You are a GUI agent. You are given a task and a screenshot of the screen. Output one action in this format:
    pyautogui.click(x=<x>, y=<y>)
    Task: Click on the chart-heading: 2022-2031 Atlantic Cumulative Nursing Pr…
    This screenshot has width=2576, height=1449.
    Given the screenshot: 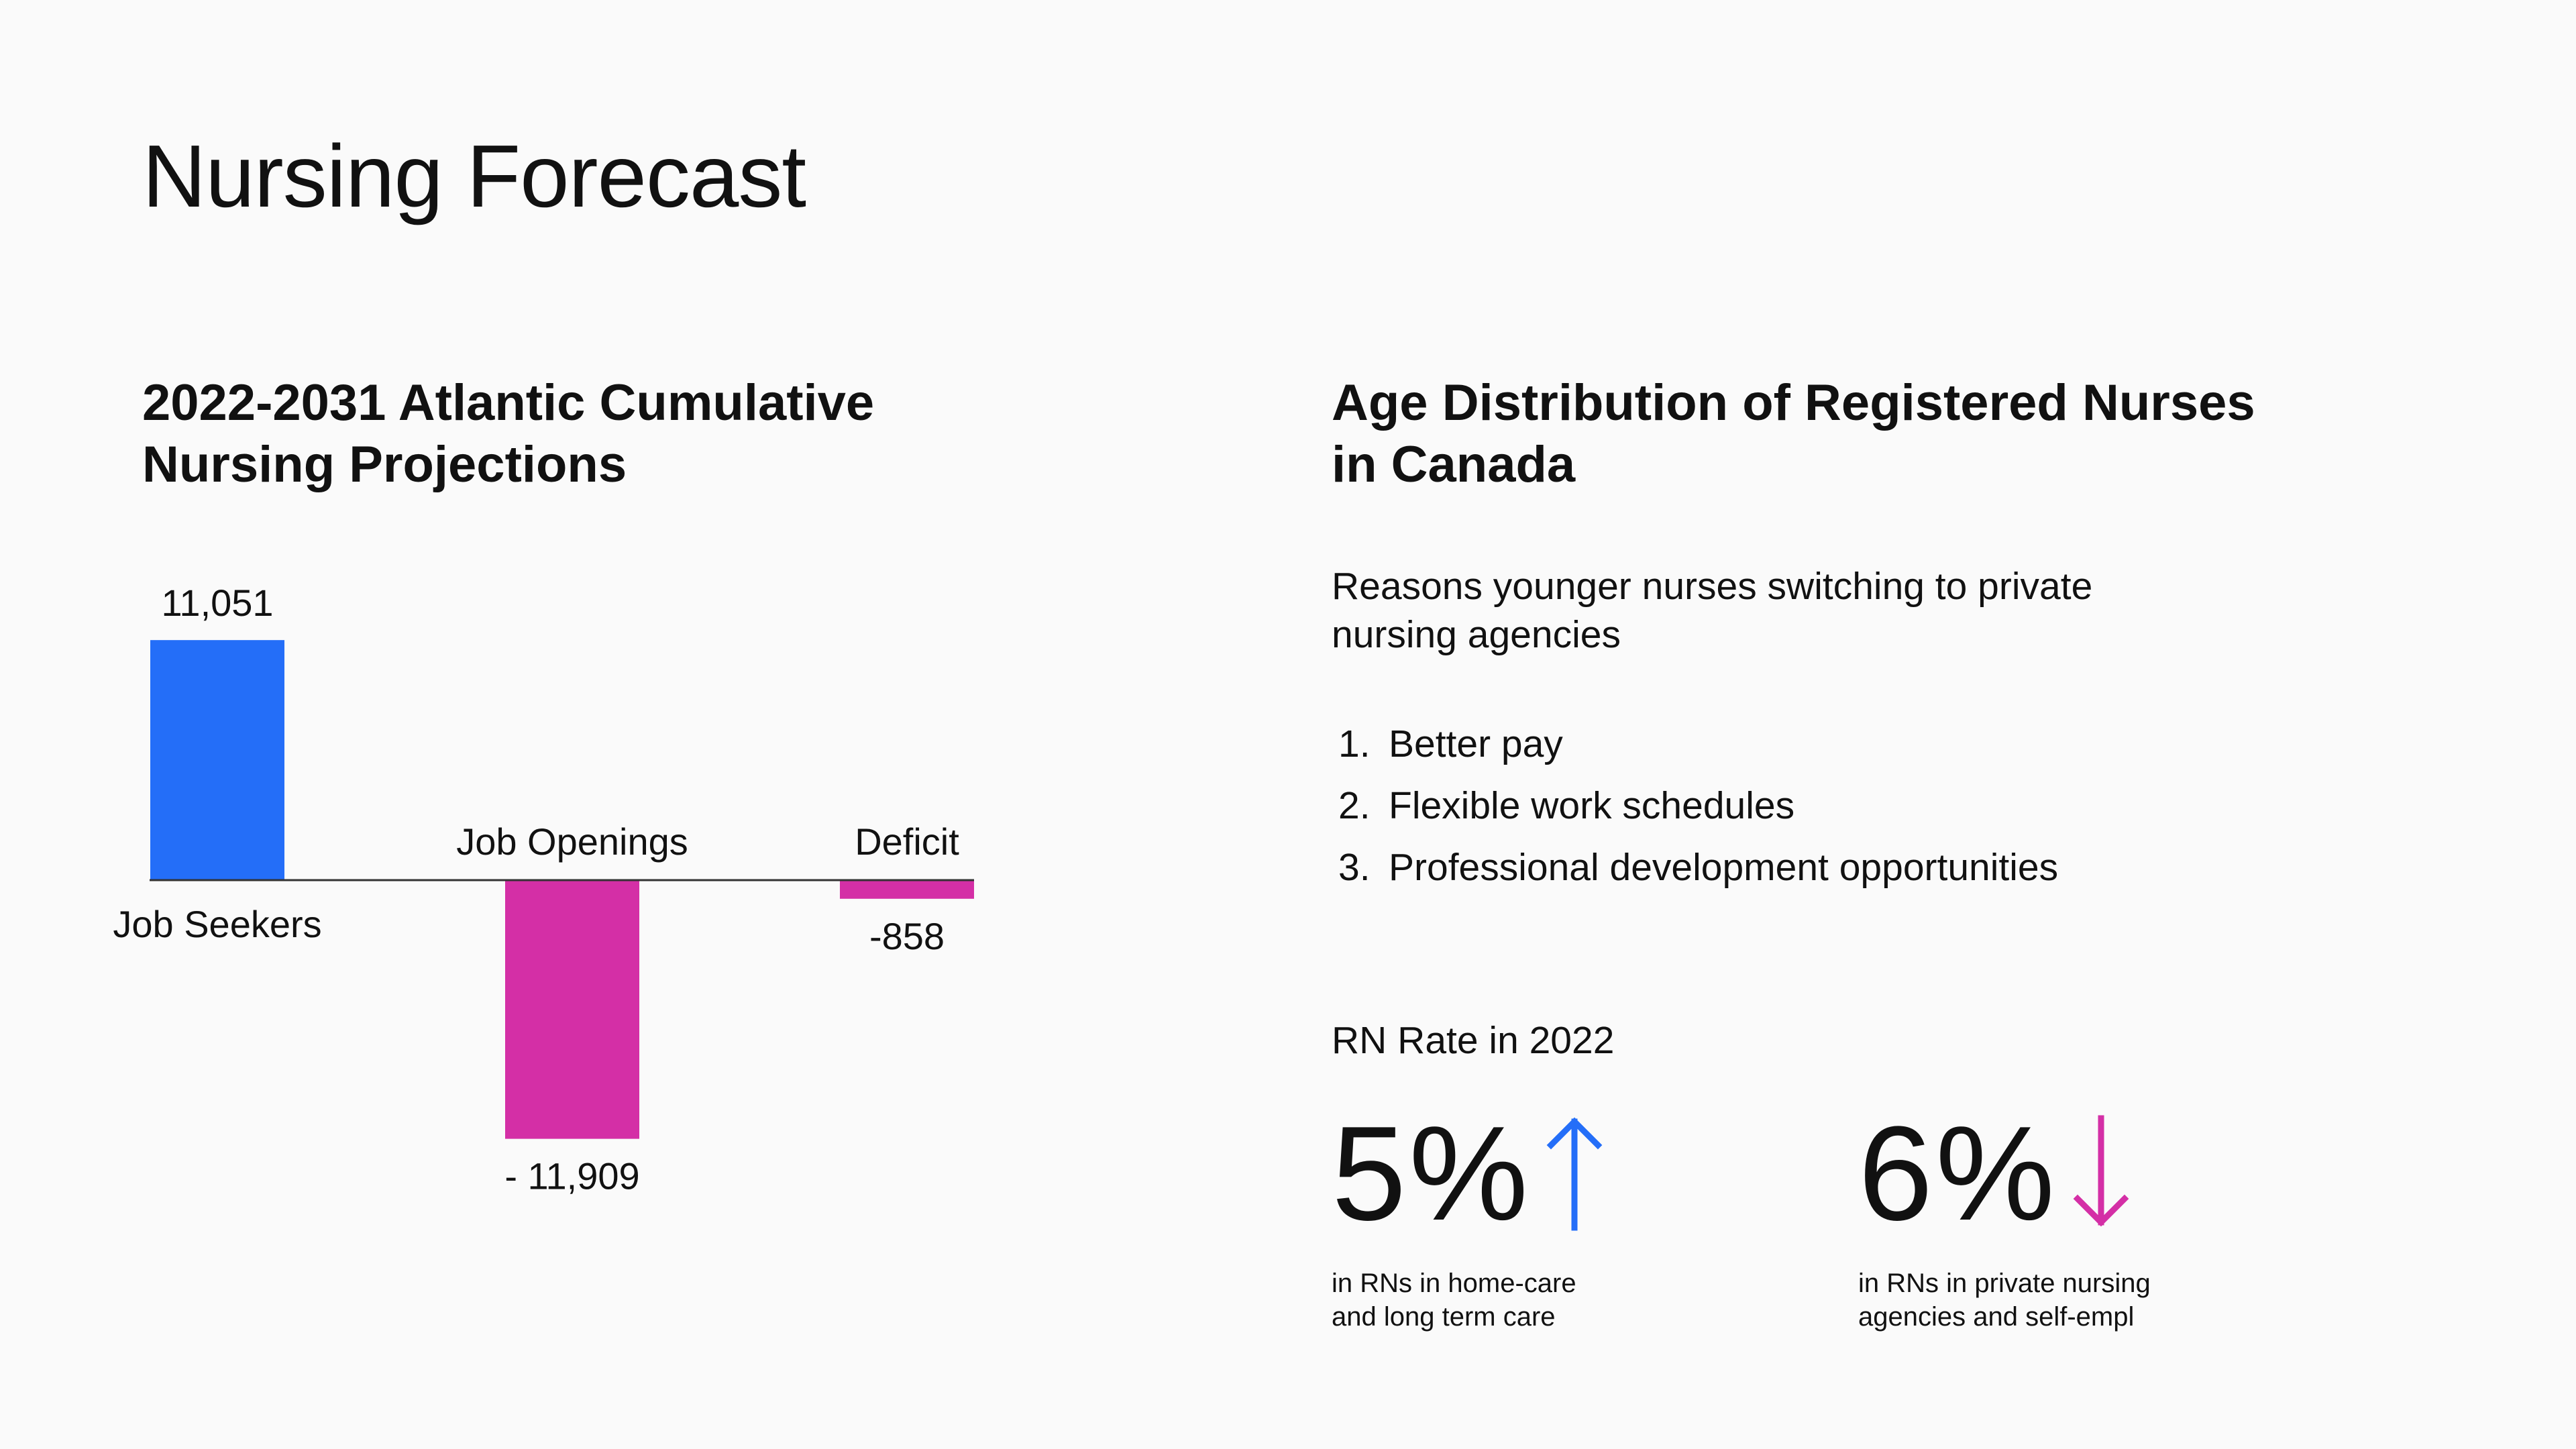 What is the action you would take?
    pyautogui.click(x=645, y=434)
    